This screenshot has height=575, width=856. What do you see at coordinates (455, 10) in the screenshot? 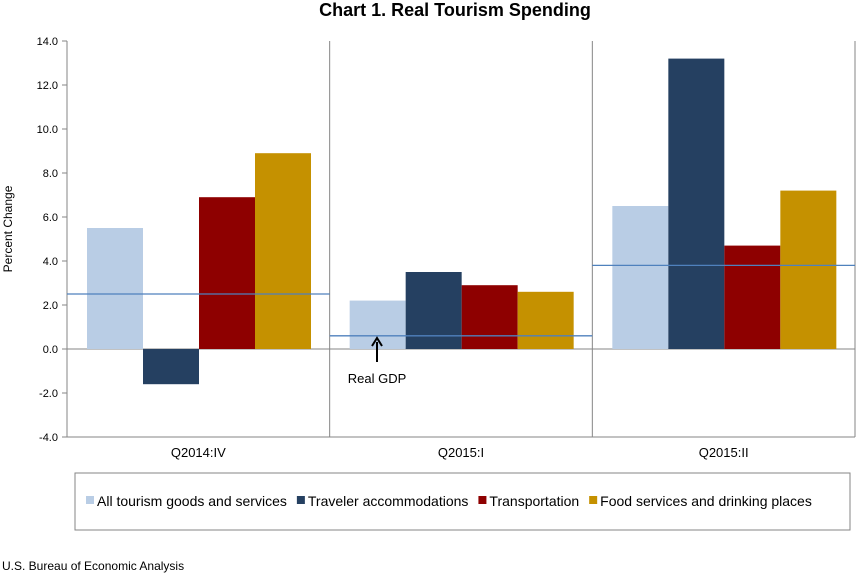
I see `chart-title: Chart 1. Real Tourism Spending` at bounding box center [455, 10].